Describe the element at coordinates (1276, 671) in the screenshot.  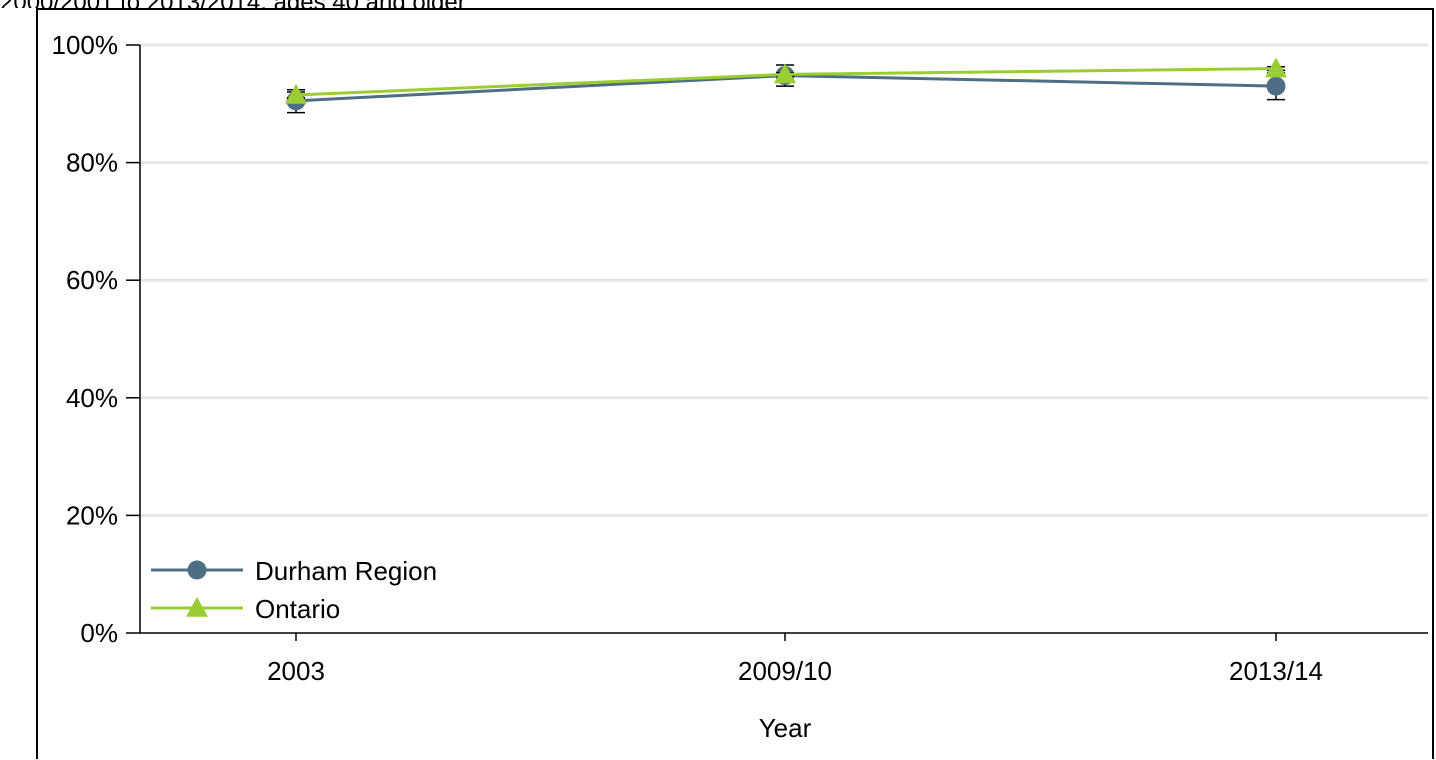
I see `x-tick-label: 2013/14` at that location.